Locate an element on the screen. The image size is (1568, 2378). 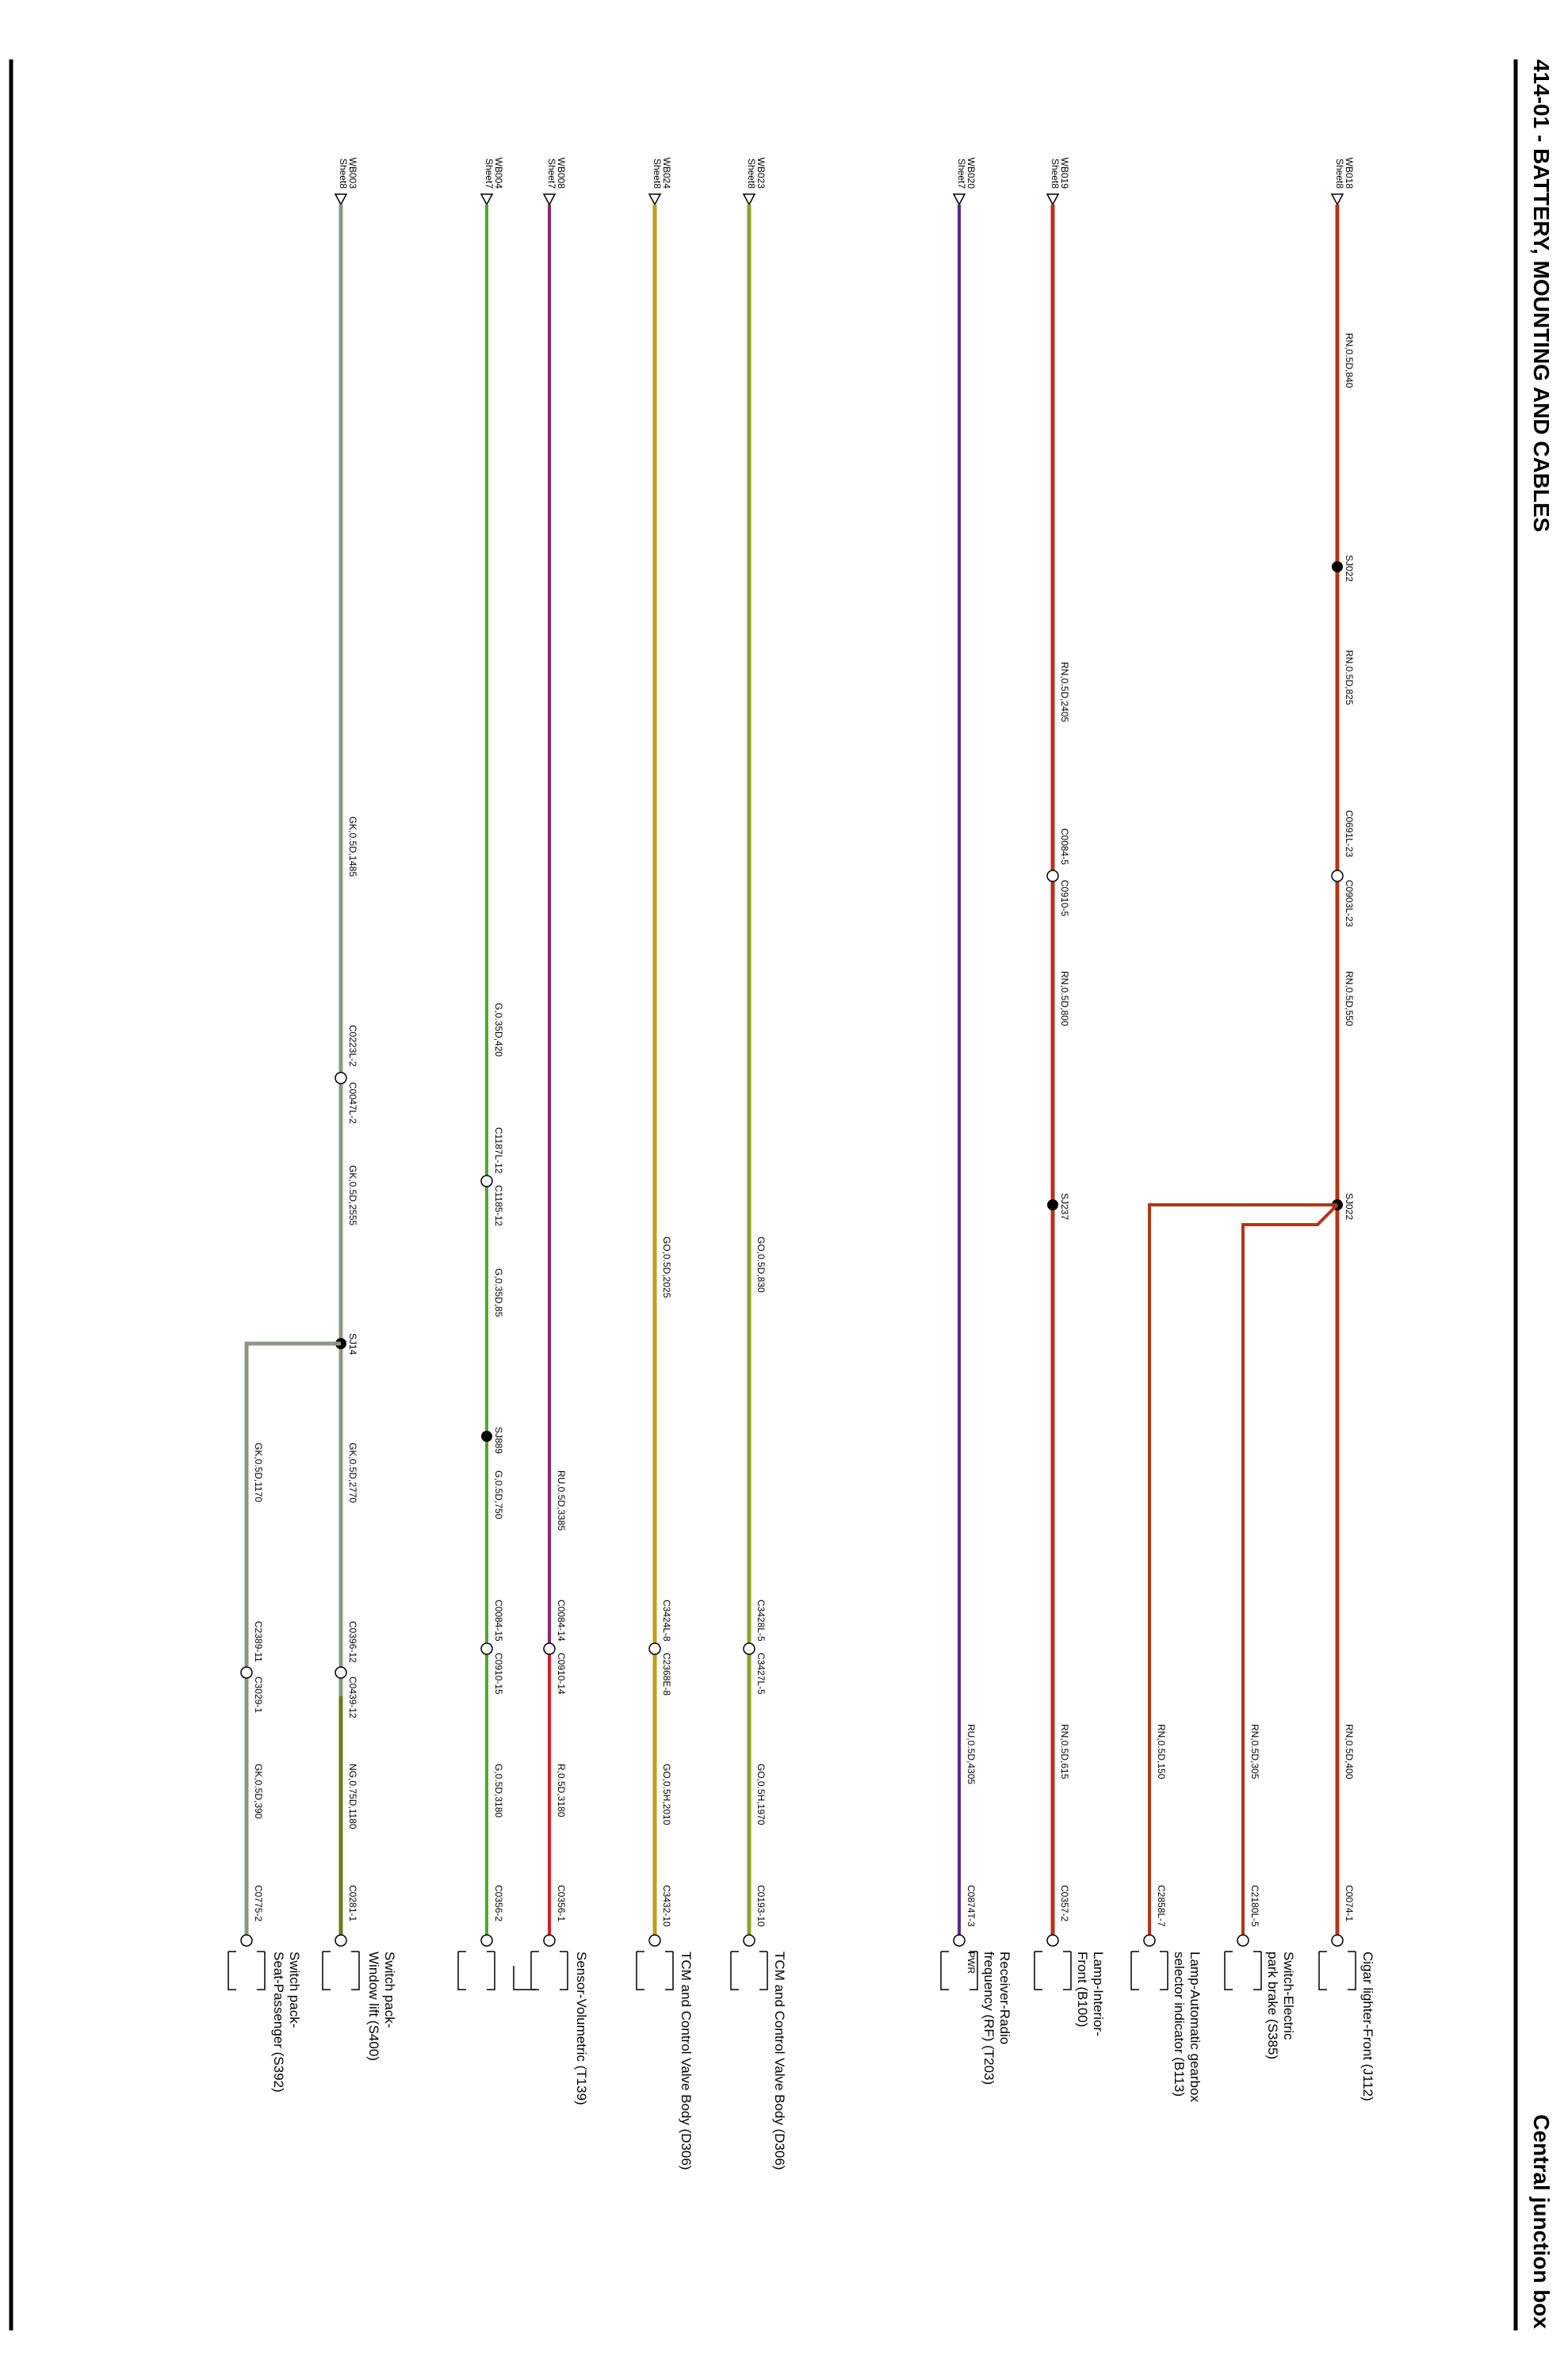
connector-label: C3428L-5 is located at coordinates (761, 1621).